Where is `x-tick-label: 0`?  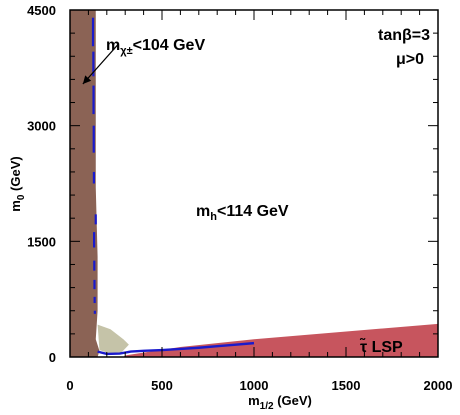
x-tick-label: 0 is located at coordinates (69, 385).